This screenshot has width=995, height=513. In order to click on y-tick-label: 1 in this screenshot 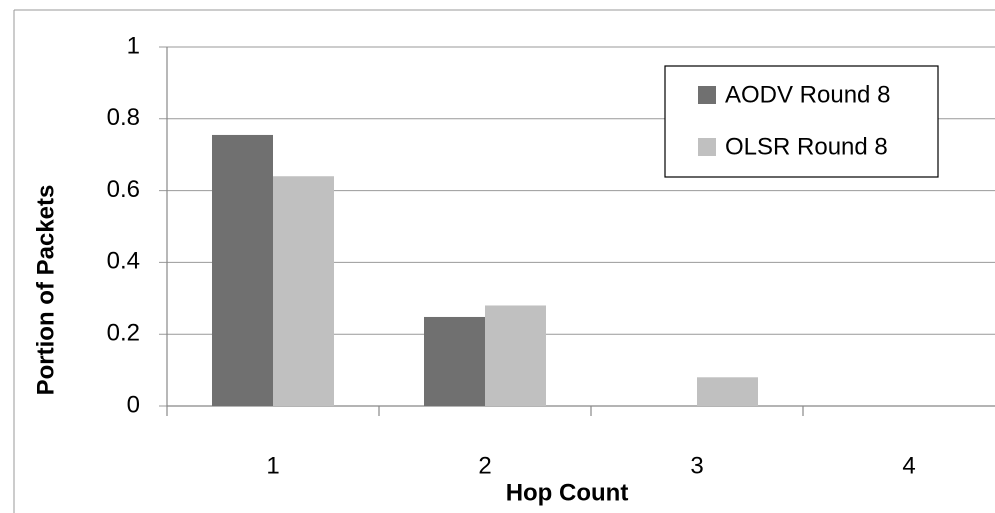, I will do `click(133, 45)`.